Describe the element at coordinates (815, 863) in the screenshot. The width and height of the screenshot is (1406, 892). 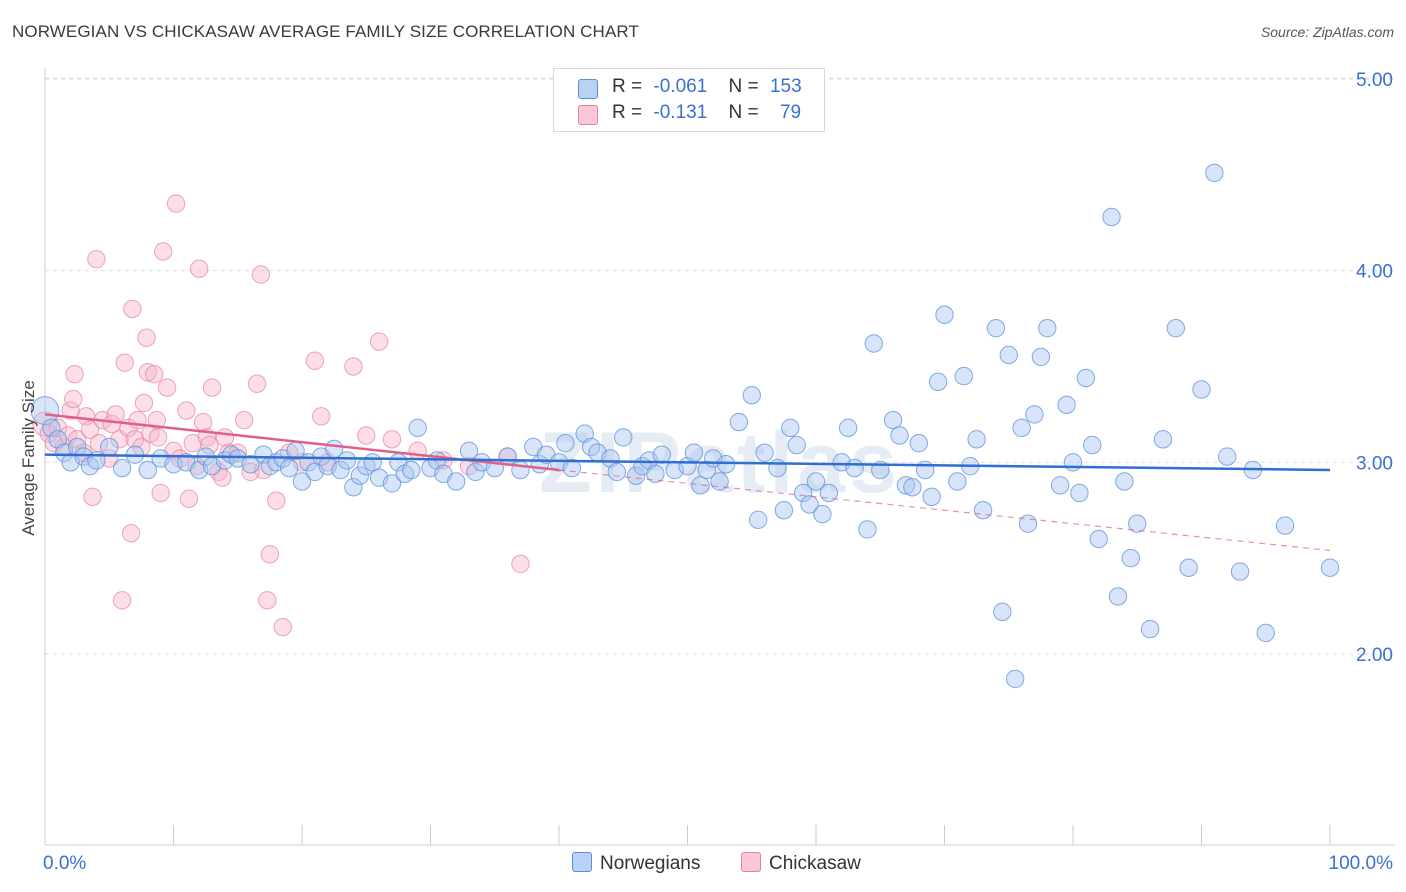
I see `bottom-legend-label-chickasaw: Chickasaw` at that location.